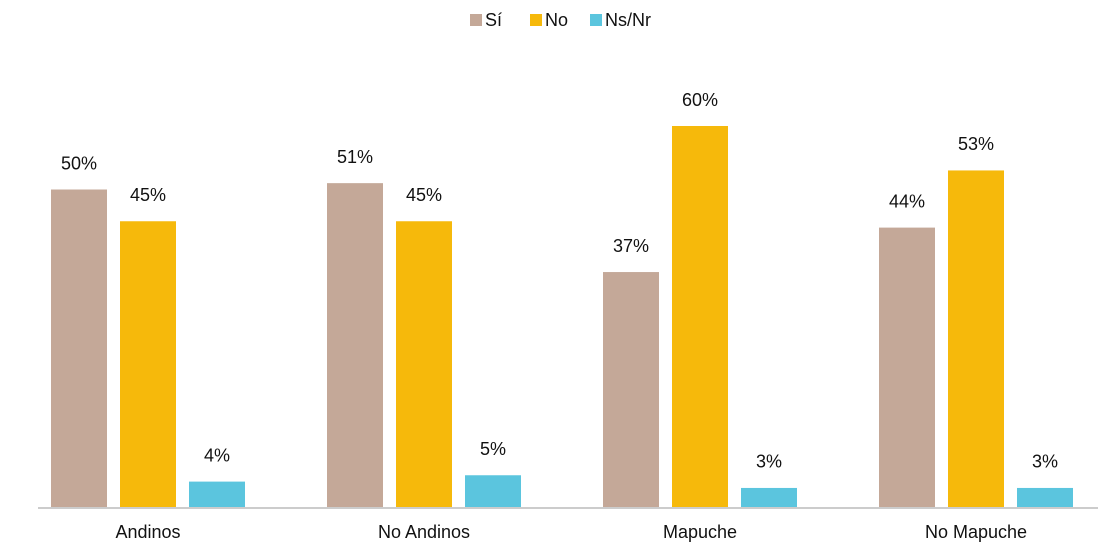  Describe the element at coordinates (976, 532) in the screenshot. I see `x-tick-label: No Mapuche` at that location.